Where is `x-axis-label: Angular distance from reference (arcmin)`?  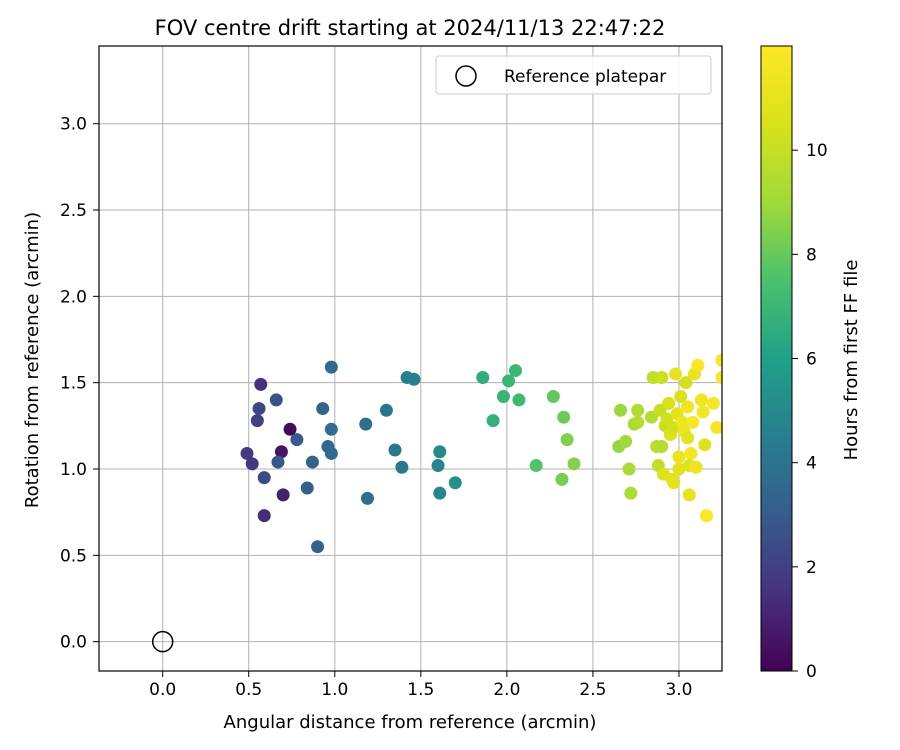
x-axis-label: Angular distance from reference (arcmin) is located at coordinates (410, 722).